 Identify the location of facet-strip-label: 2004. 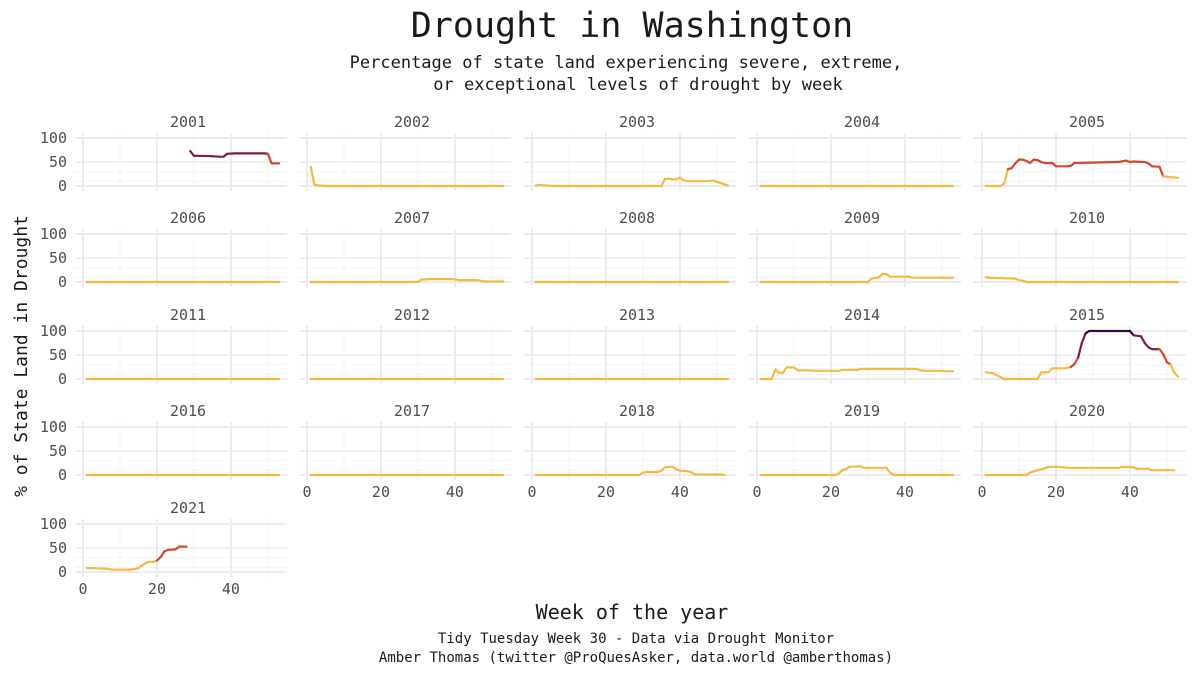
(862, 122).